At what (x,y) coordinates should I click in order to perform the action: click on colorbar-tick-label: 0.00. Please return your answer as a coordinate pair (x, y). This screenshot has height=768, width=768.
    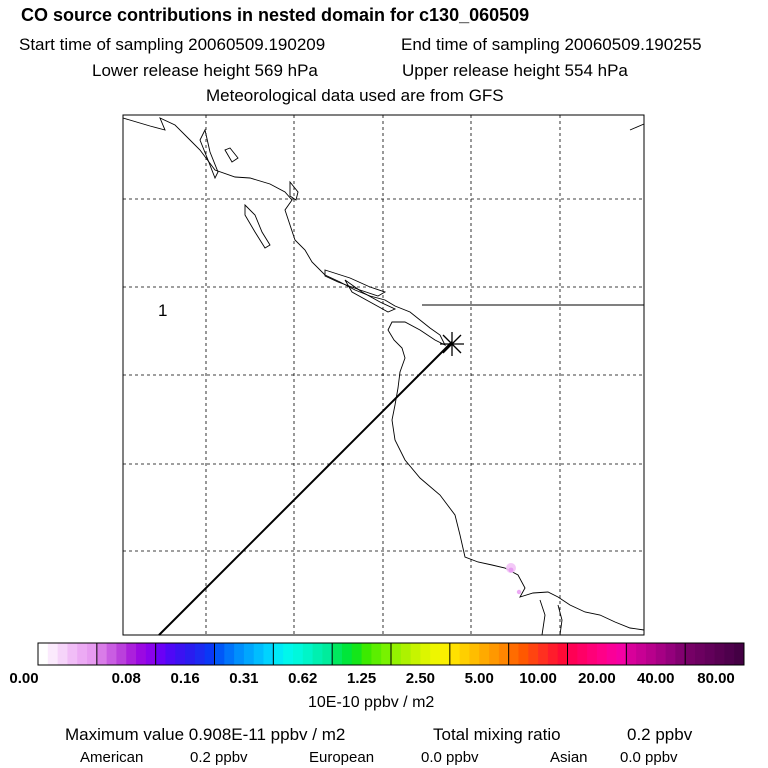
    Looking at the image, I should click on (24, 678).